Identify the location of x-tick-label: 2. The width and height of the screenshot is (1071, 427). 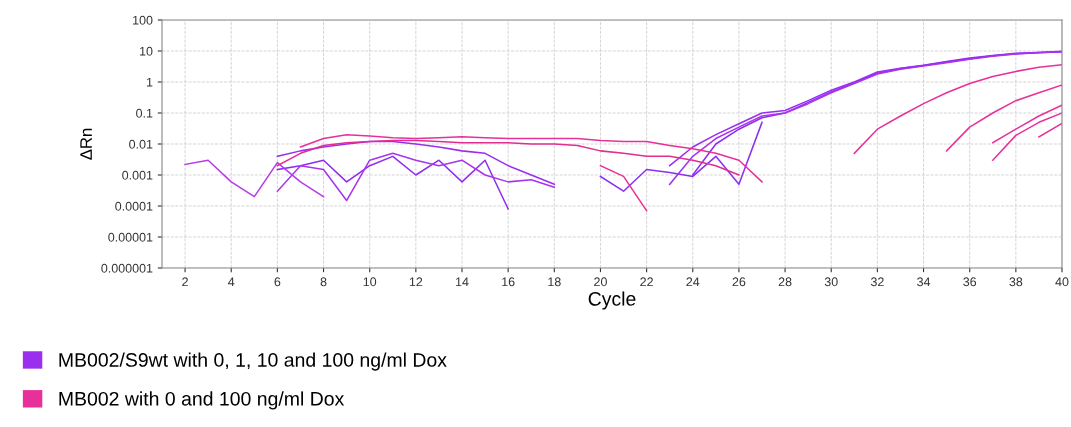
(185, 282).